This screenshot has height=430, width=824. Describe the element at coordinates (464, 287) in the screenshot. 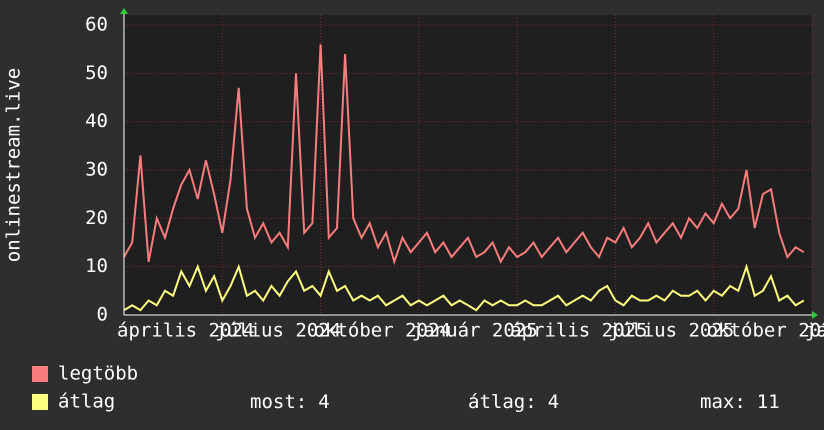

I see `series-line` at that location.